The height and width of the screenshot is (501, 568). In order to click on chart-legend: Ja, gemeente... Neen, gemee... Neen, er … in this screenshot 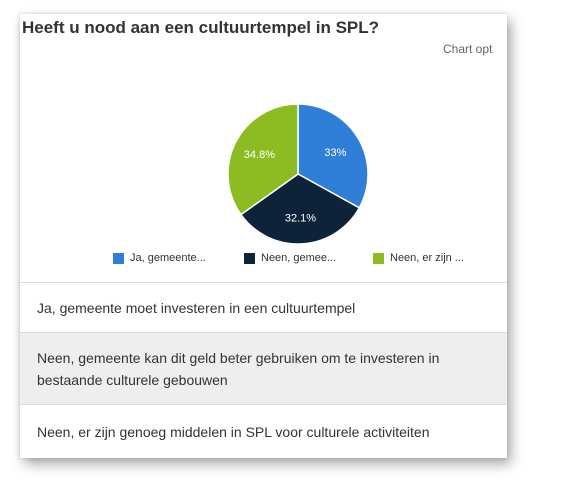, I will do `click(303, 261)`.